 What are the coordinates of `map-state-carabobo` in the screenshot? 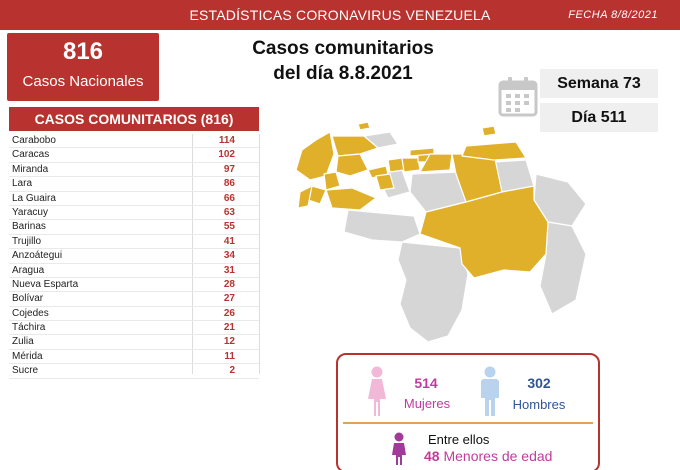 It's located at (396, 165).